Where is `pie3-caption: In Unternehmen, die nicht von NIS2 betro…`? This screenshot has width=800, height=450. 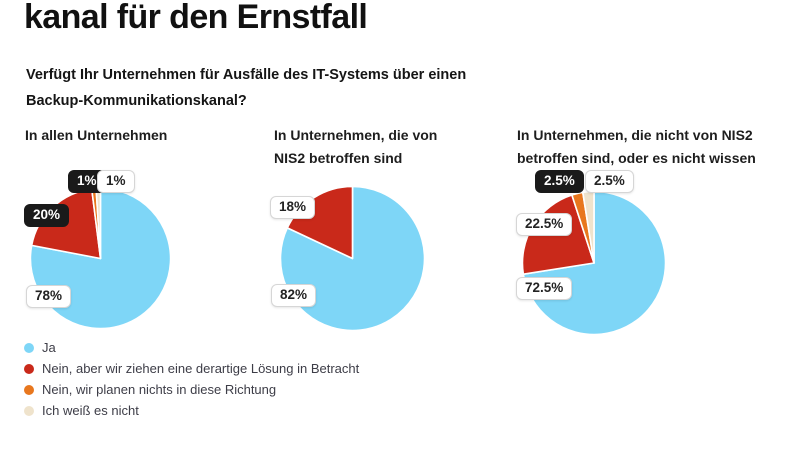
pie3-caption: In Unternehmen, die nicht von NIS2 betro… is located at coordinates (644, 147).